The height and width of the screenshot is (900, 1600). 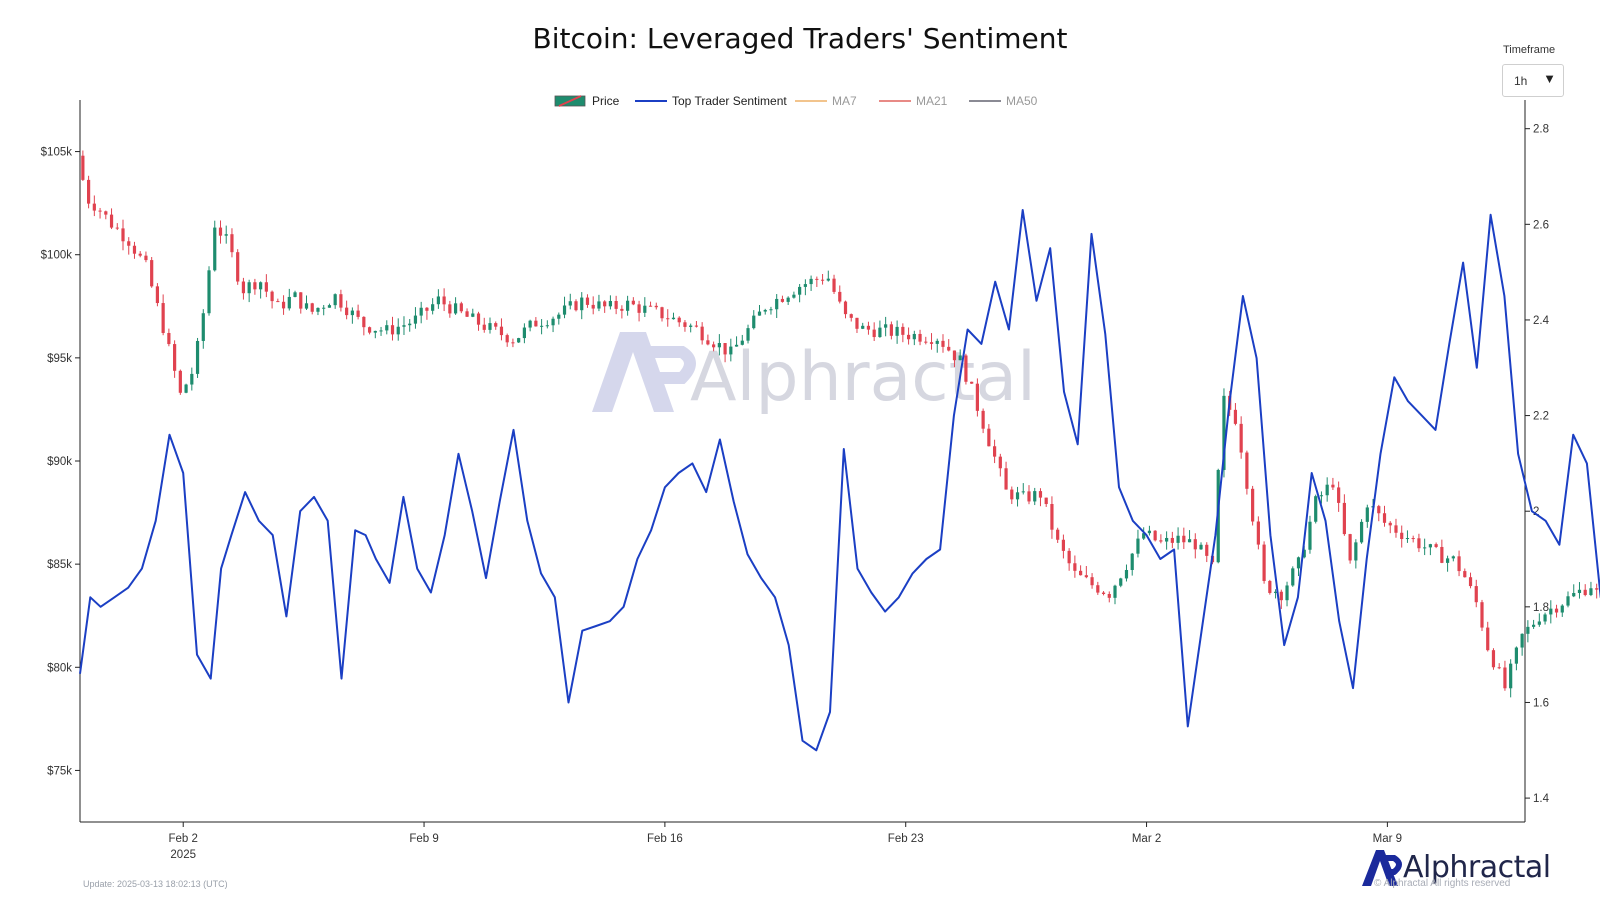 I want to click on y-right-tick-label: 1.6, so click(x=1541, y=703).